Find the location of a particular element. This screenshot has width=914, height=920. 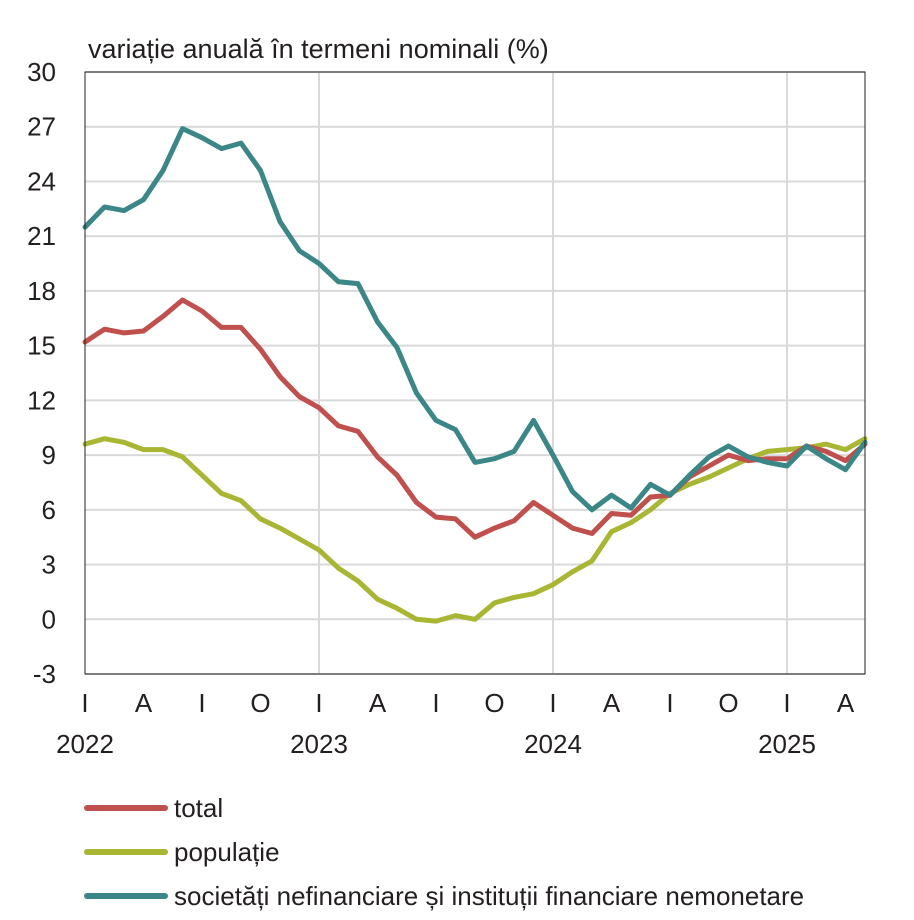

legend-item-populatie: populație is located at coordinates (182, 852).